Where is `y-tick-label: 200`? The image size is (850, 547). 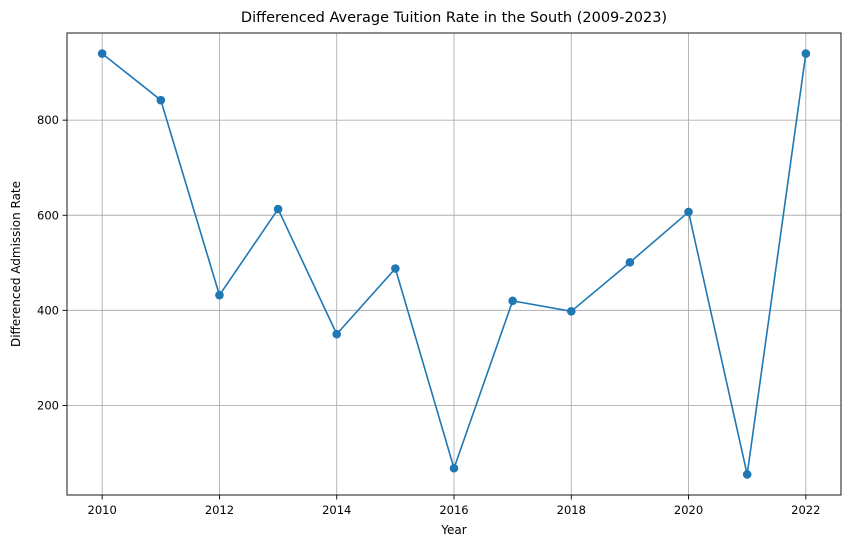
y-tick-label: 200 is located at coordinates (48, 405).